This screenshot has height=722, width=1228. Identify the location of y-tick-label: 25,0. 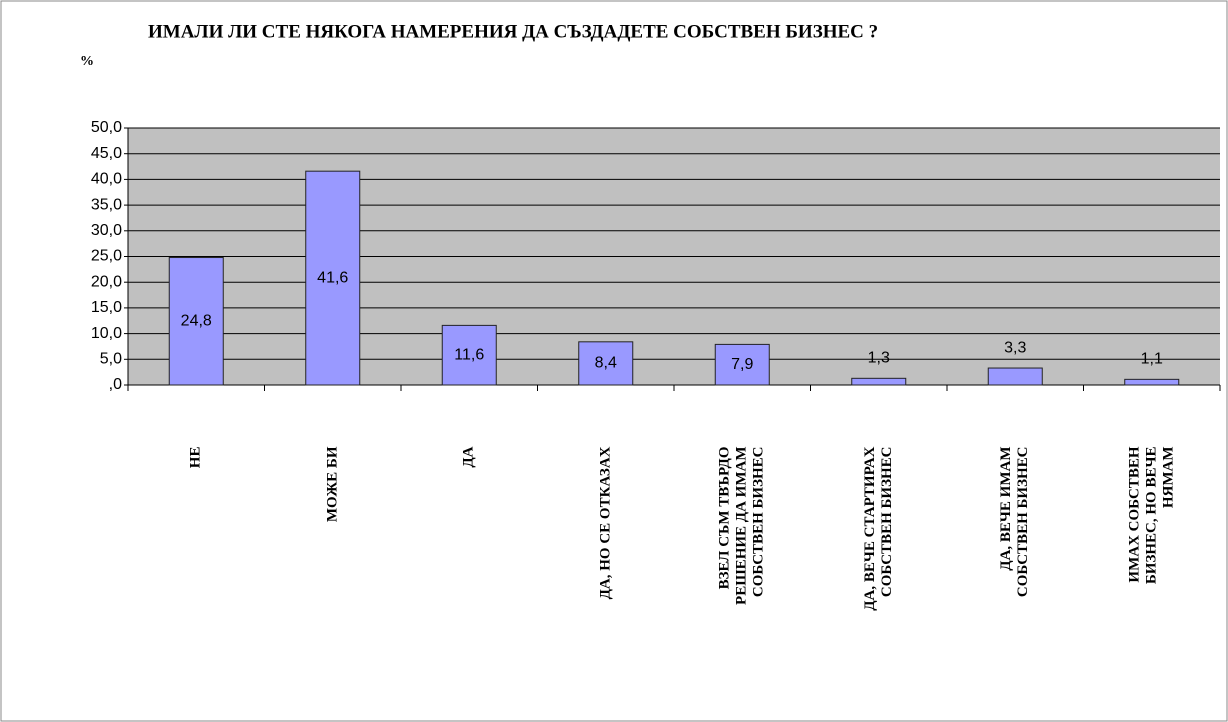
(106, 256).